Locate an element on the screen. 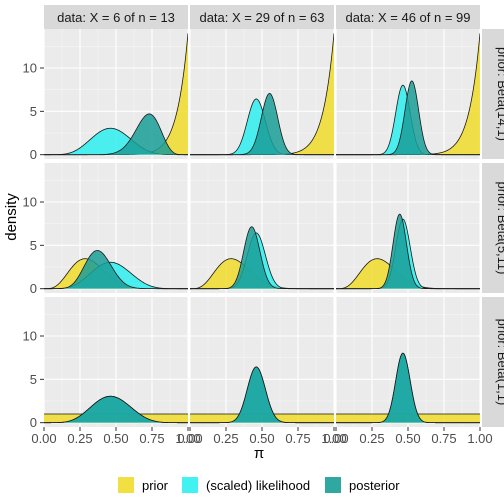 This screenshot has height=504, width=504. y-axis-title: density is located at coordinates (11, 217).